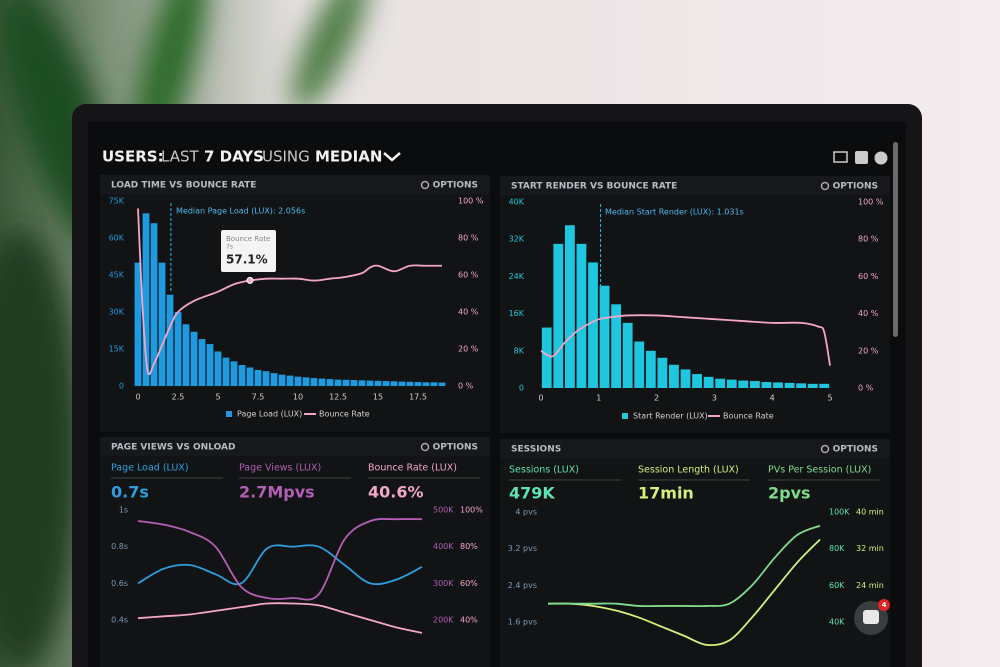  Describe the element at coordinates (674, 212) in the screenshot. I see `median-annotation: Median Start Render (LUX): 1.031s` at that location.